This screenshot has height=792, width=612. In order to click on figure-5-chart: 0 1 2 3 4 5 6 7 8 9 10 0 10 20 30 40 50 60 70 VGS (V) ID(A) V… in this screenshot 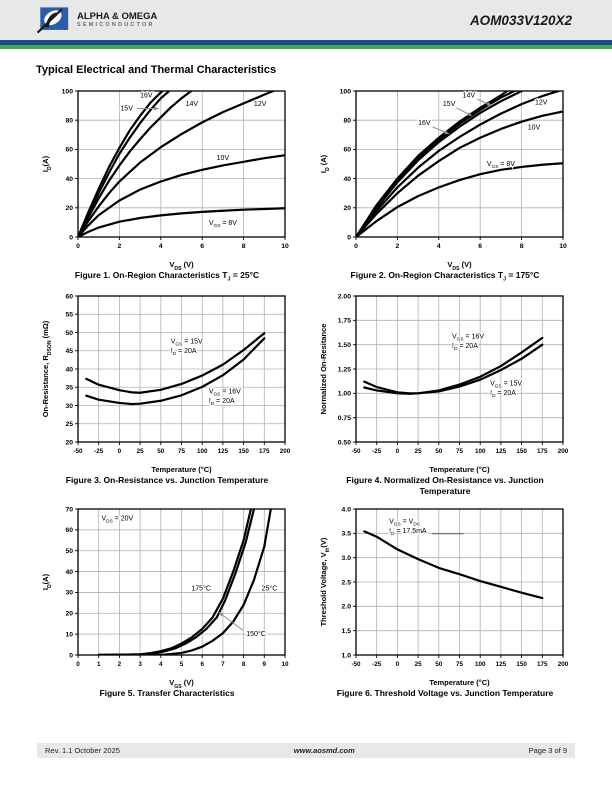, I will do `click(165, 597)`.